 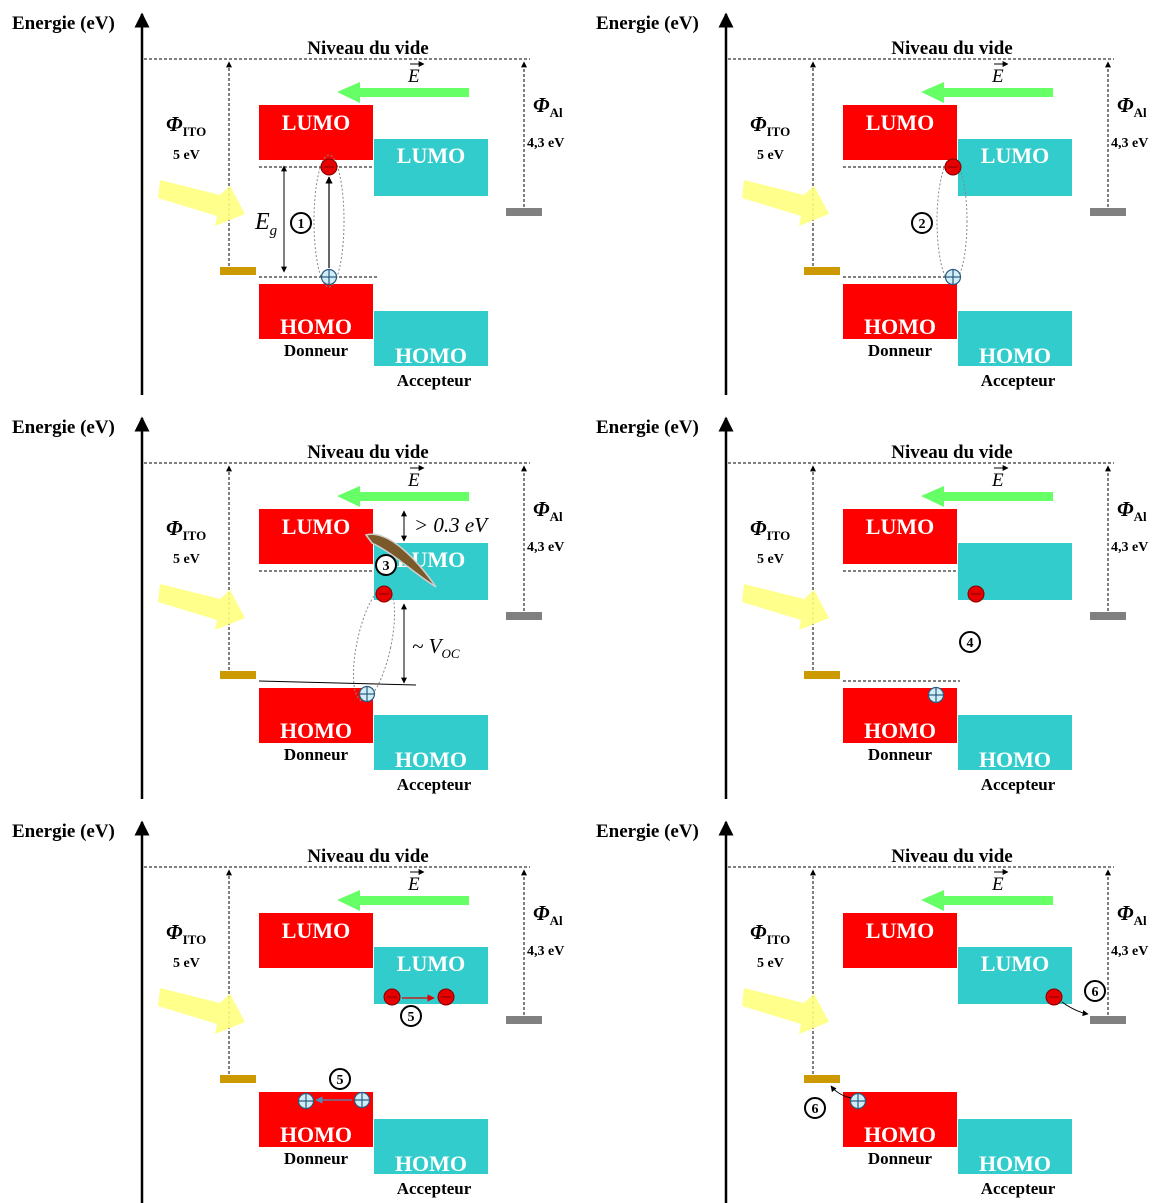 I want to click on step-marker-5-electron: 5, so click(x=411, y=1016).